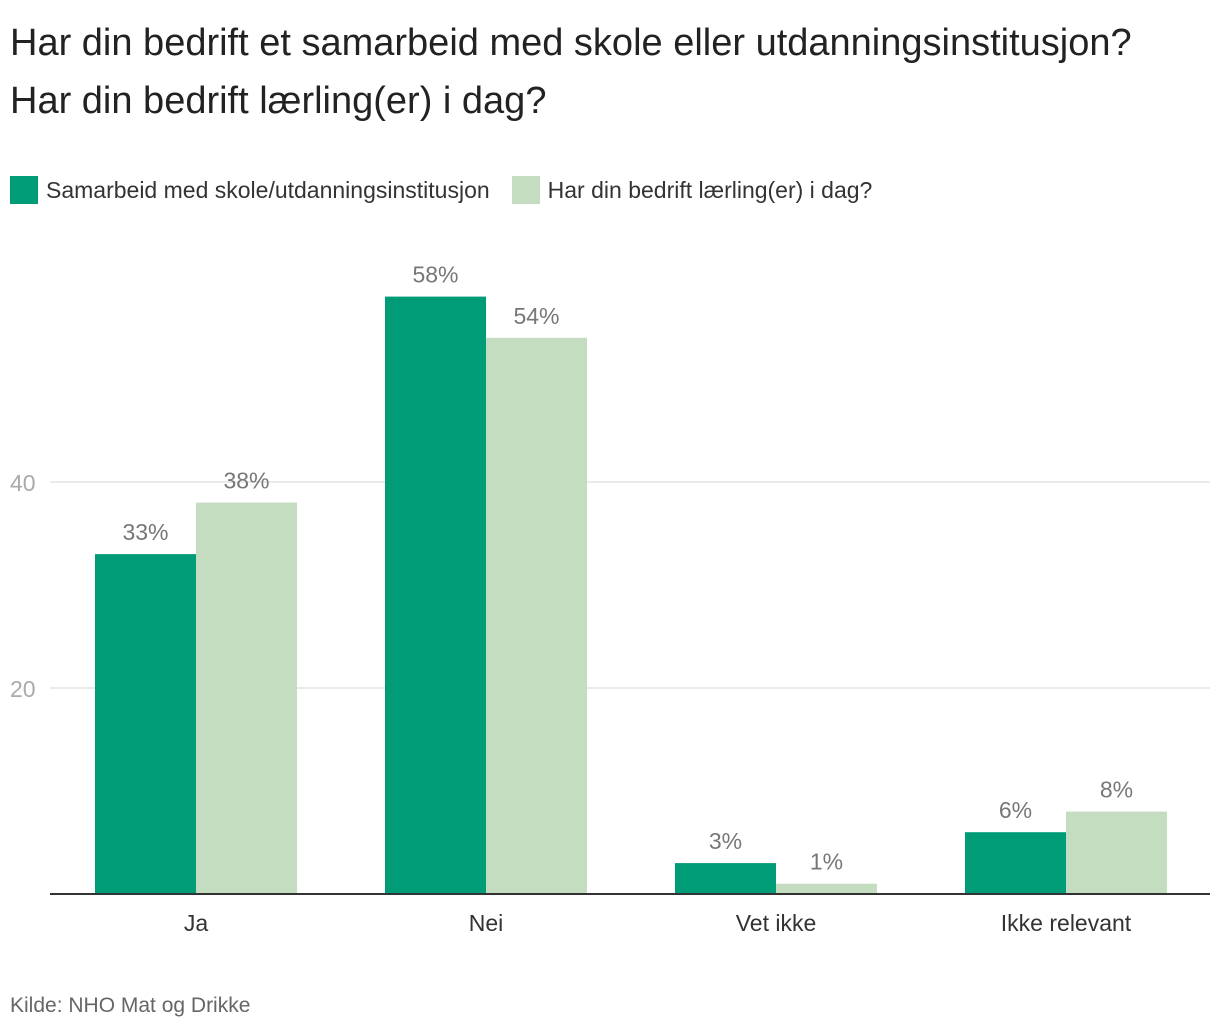 The height and width of the screenshot is (1034, 1220). What do you see at coordinates (1116, 790) in the screenshot?
I see `data-label: 8%` at bounding box center [1116, 790].